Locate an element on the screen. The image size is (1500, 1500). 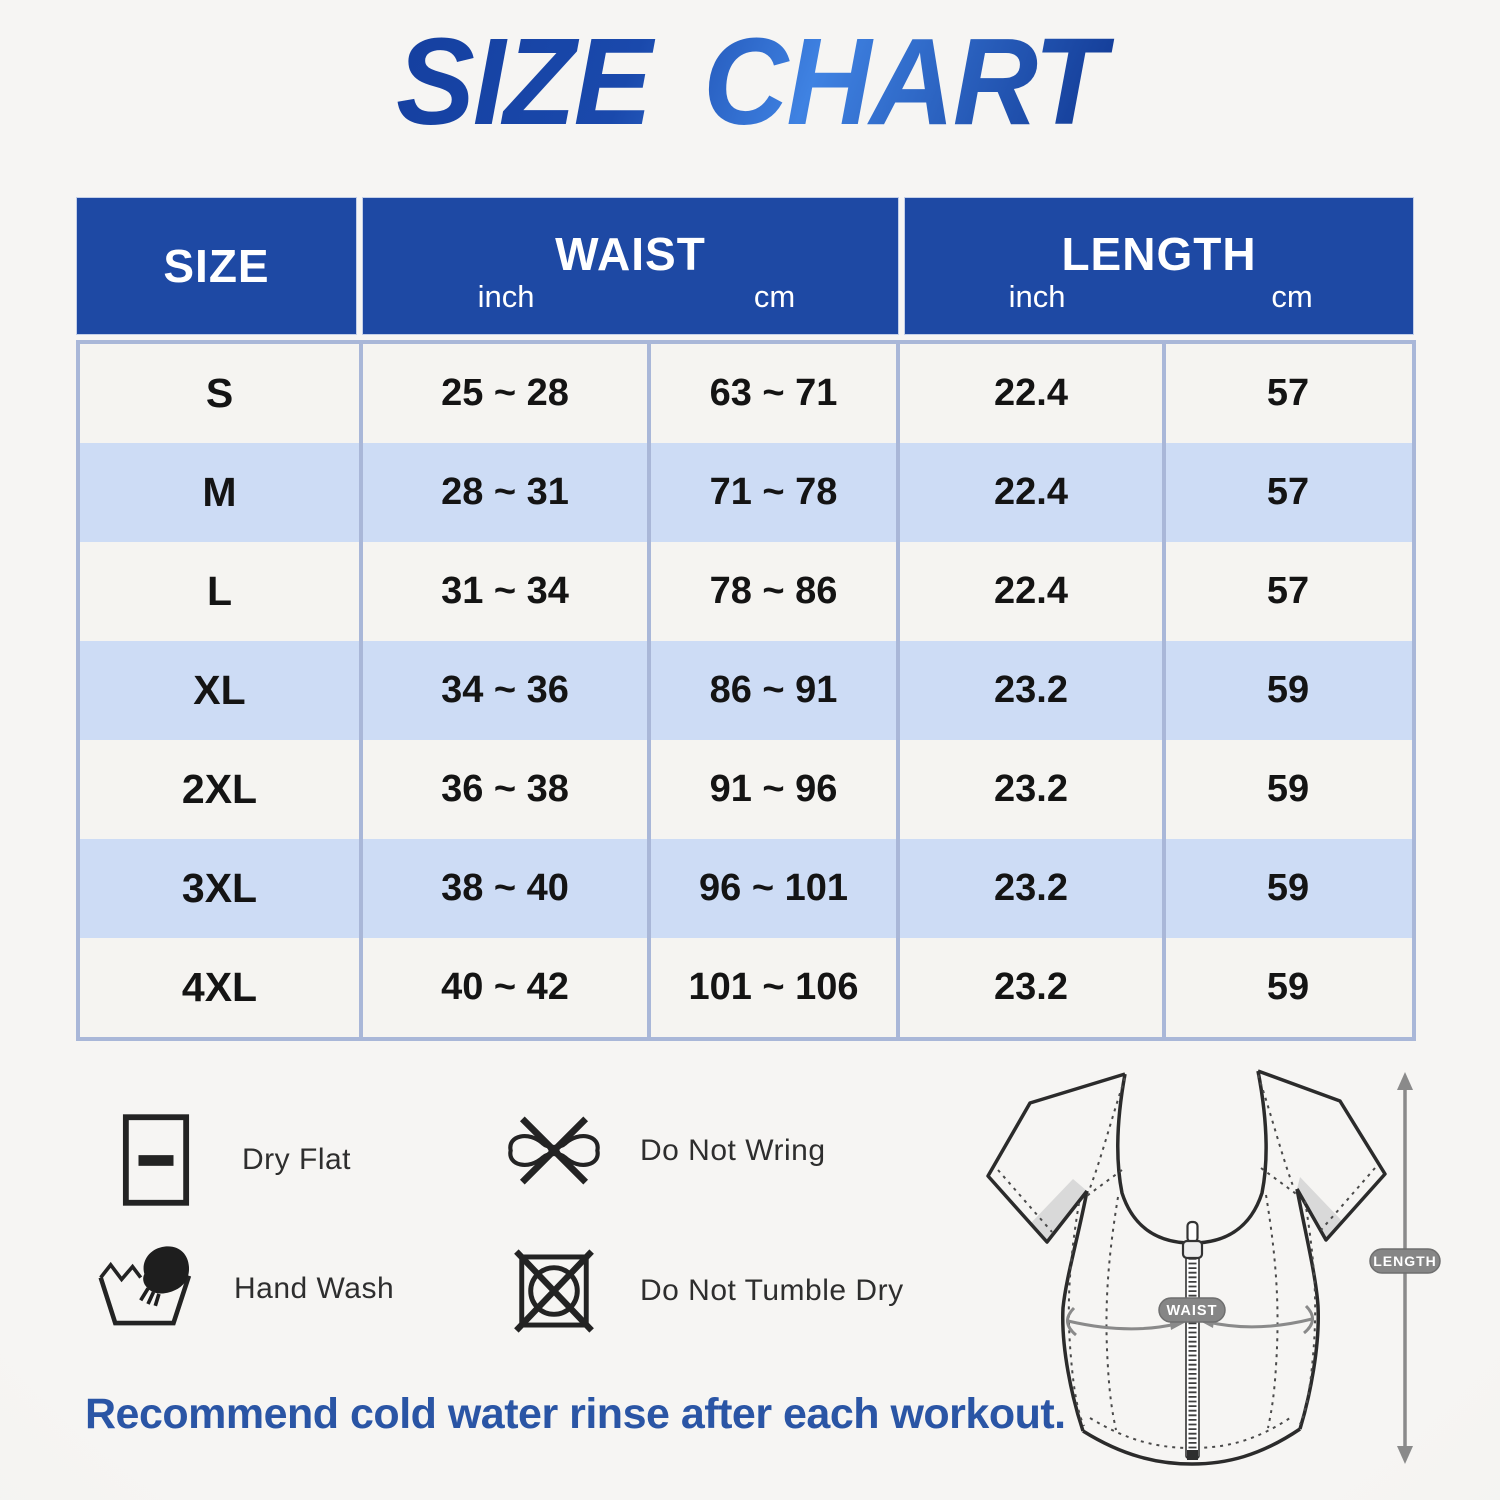
cell-waist-cm: 86 ~ 91 is located at coordinates (775, 690).